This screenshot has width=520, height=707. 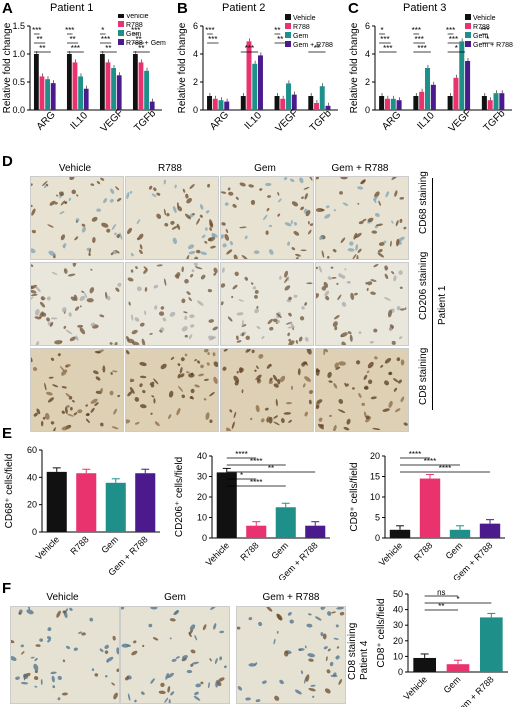 I want to click on x-tick-label: IL10, so click(x=254, y=121).